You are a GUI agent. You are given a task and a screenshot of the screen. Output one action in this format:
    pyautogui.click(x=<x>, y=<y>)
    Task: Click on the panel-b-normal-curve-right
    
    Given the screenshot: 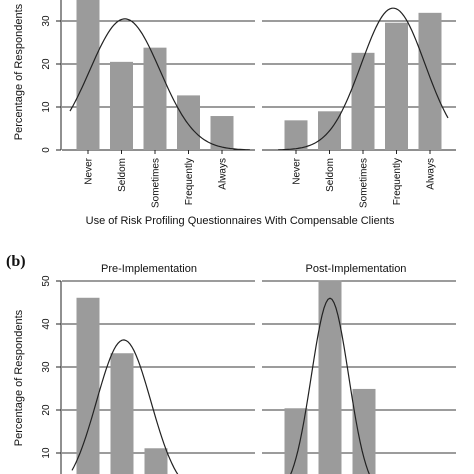 What is the action you would take?
    pyautogui.click(x=330, y=385)
    